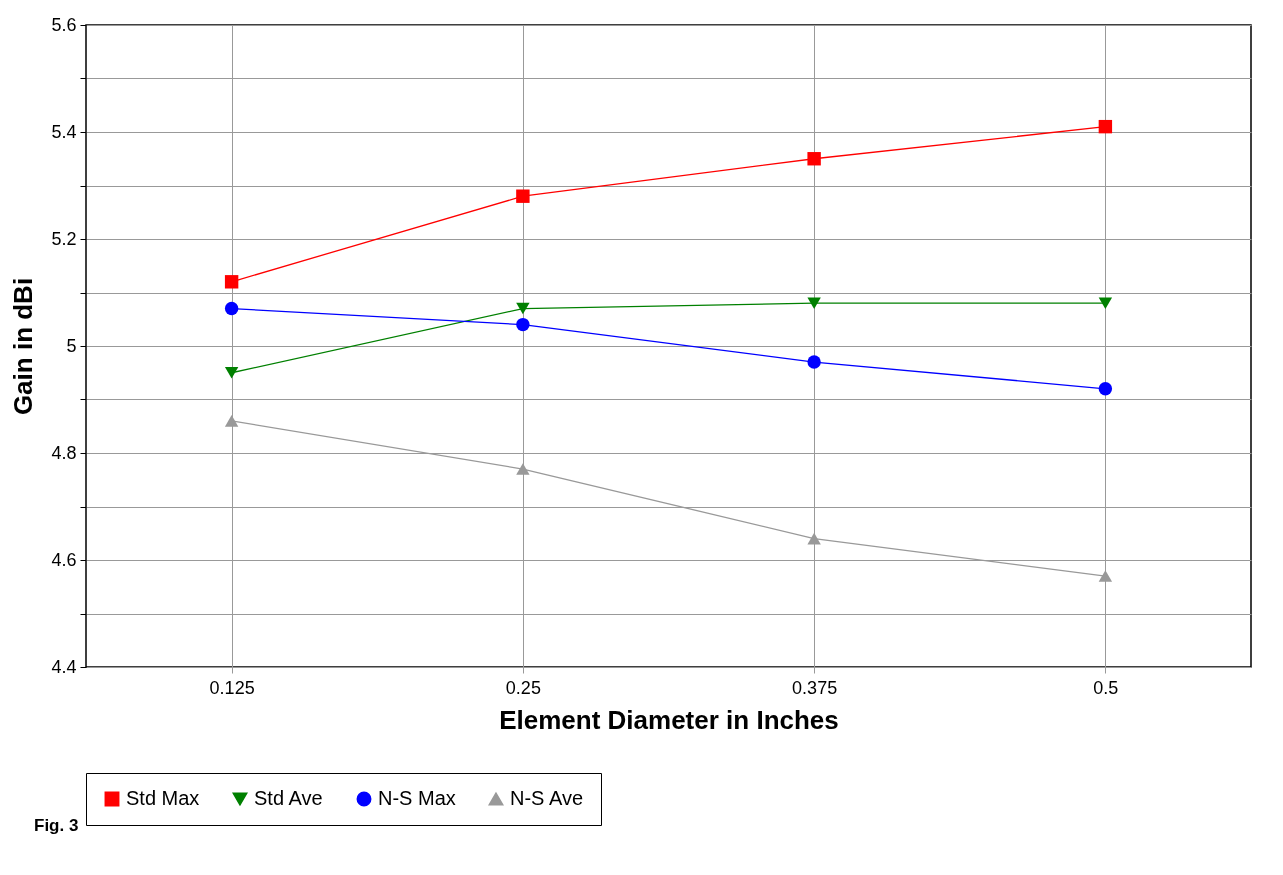 The height and width of the screenshot is (875, 1283). What do you see at coordinates (232, 687) in the screenshot?
I see `x-tick-label: 0.125` at bounding box center [232, 687].